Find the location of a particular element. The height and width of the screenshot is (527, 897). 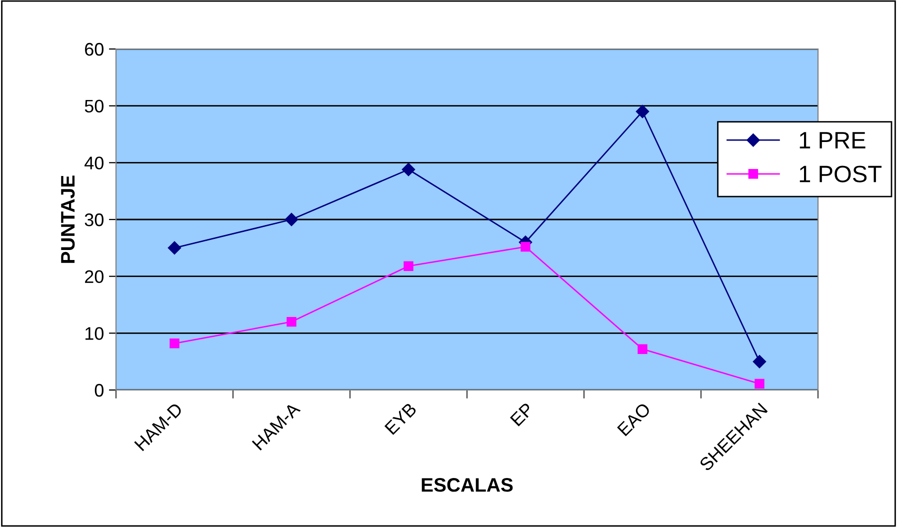

x-tick-label: EP is located at coordinates (522, 414).